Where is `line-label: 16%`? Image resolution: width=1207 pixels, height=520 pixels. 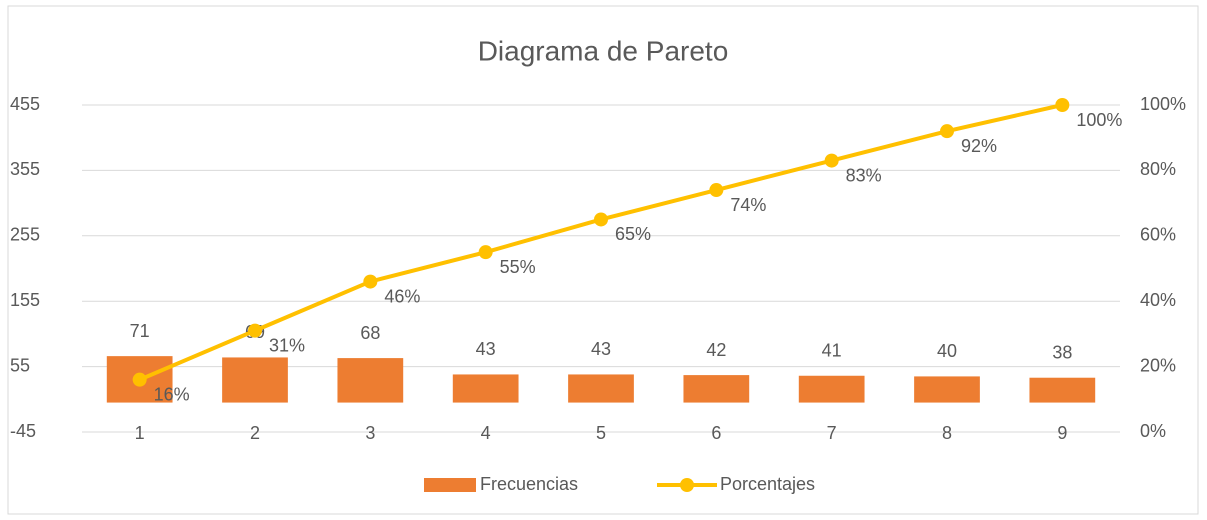 line-label: 16% is located at coordinates (172, 394).